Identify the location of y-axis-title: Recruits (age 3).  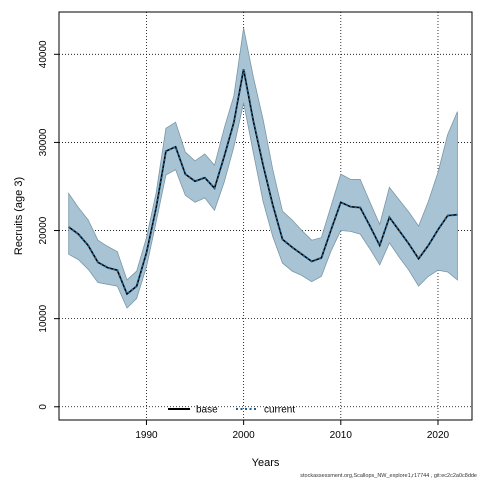
(19, 216).